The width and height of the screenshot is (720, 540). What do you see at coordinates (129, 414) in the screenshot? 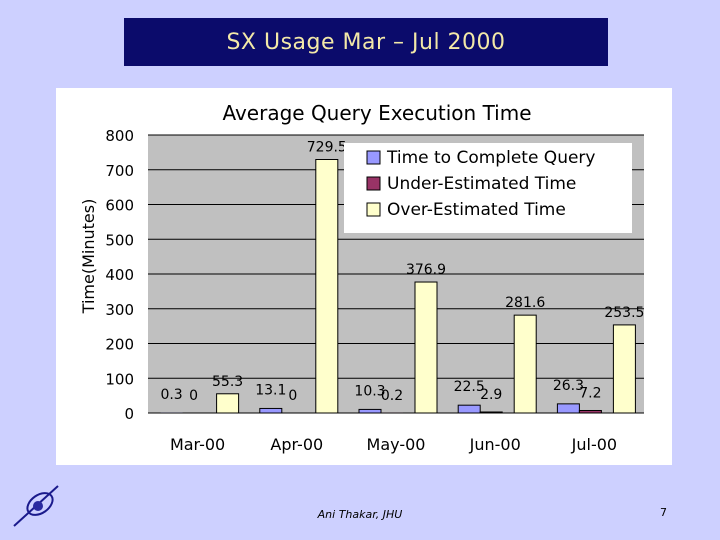
I see `y-tick-label: 0` at bounding box center [129, 414].